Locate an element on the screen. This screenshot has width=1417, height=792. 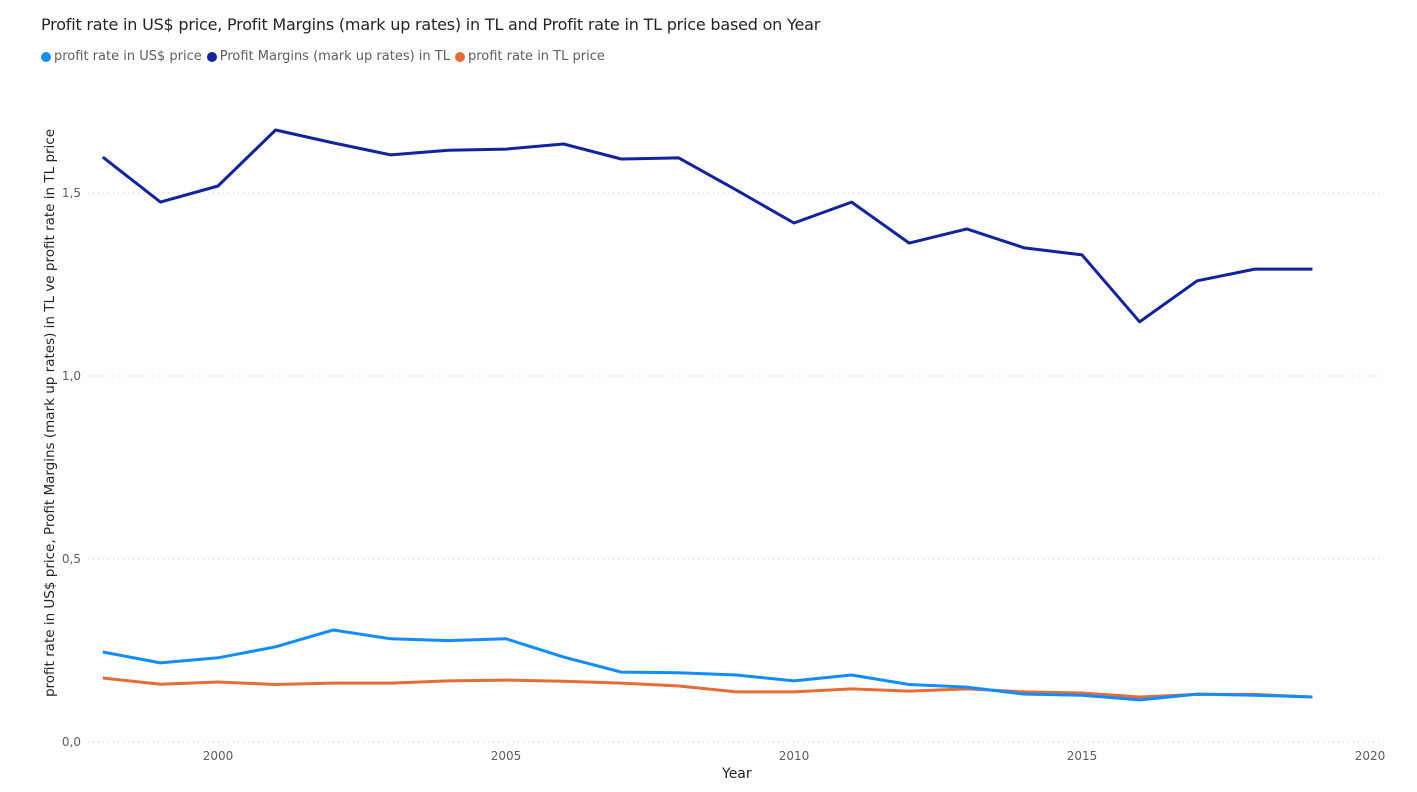
legend-item-markup-tl: Profit Margins (mark up rates) in TL is located at coordinates (328, 56).